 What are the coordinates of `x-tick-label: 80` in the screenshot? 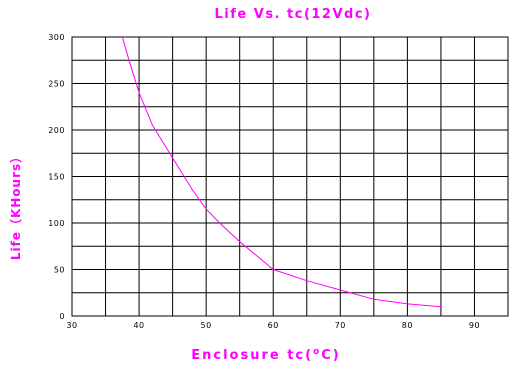 It's located at (407, 325).